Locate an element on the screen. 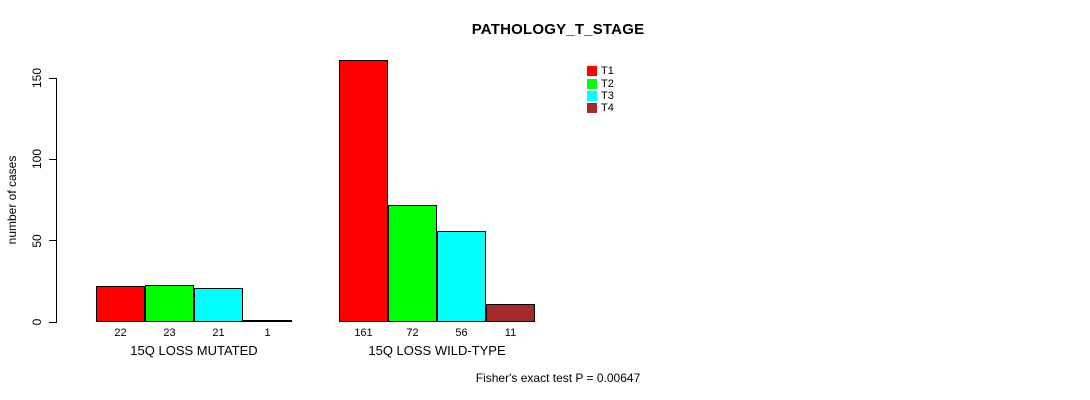 This screenshot has width=1090, height=400. legend: T1 T2 T3 T4 is located at coordinates (600, 90).